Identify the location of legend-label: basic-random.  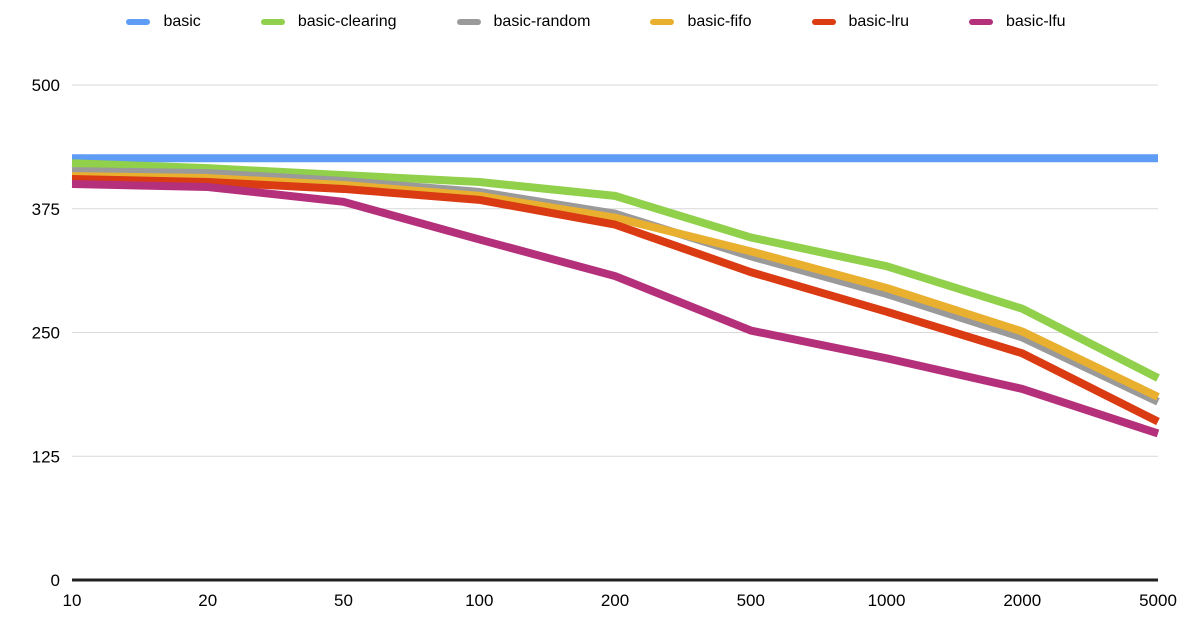
(542, 21).